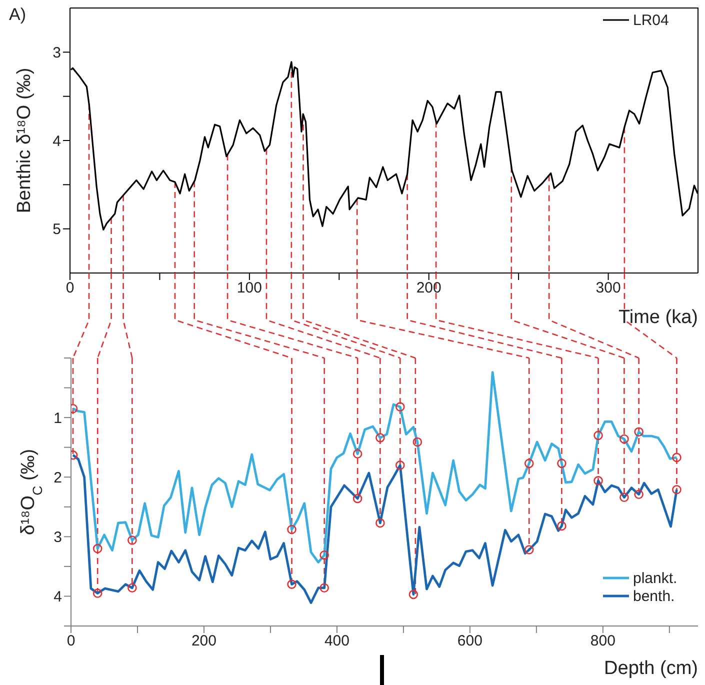 The height and width of the screenshot is (685, 705). What do you see at coordinates (603, 641) in the screenshot?
I see `x-tick-label: 800` at bounding box center [603, 641].